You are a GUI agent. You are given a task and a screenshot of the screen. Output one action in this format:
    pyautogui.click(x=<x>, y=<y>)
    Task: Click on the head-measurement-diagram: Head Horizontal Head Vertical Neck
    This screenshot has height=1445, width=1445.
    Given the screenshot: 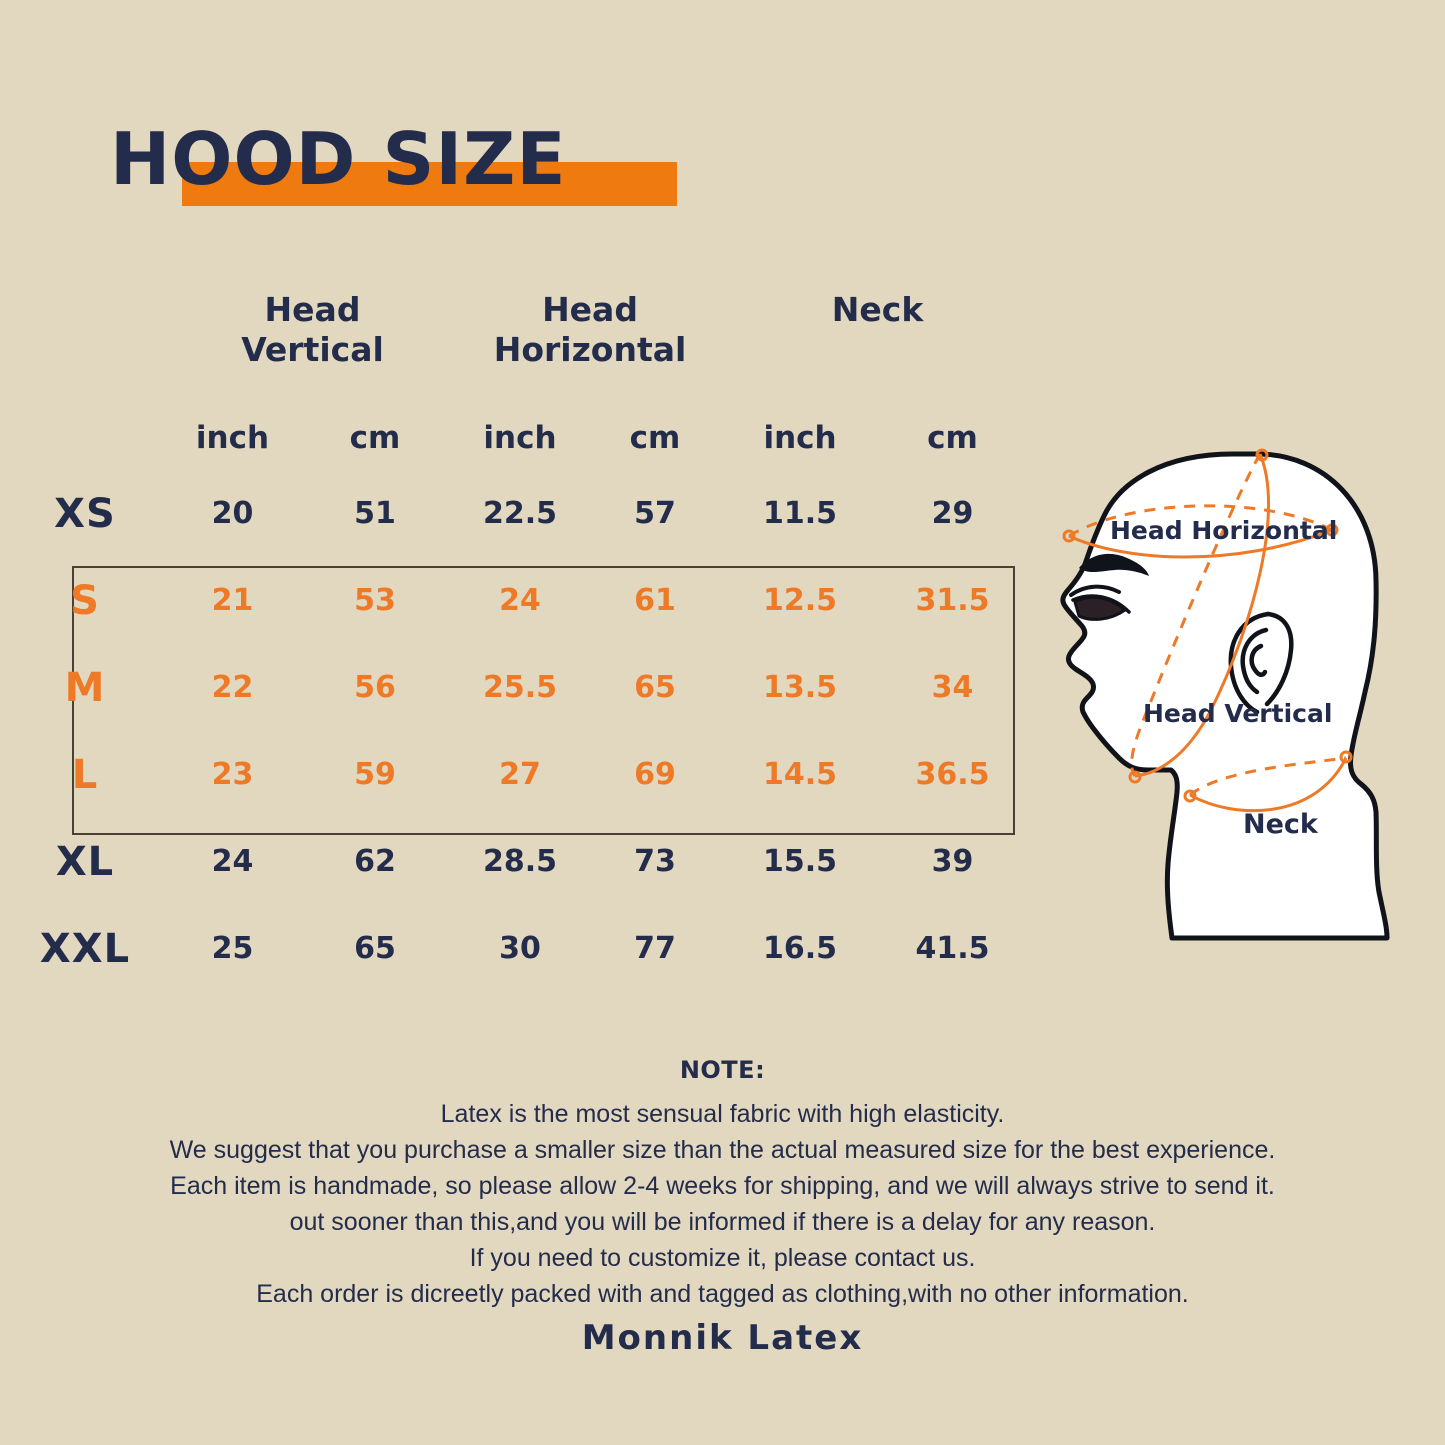 What is the action you would take?
    pyautogui.click(x=1232, y=695)
    